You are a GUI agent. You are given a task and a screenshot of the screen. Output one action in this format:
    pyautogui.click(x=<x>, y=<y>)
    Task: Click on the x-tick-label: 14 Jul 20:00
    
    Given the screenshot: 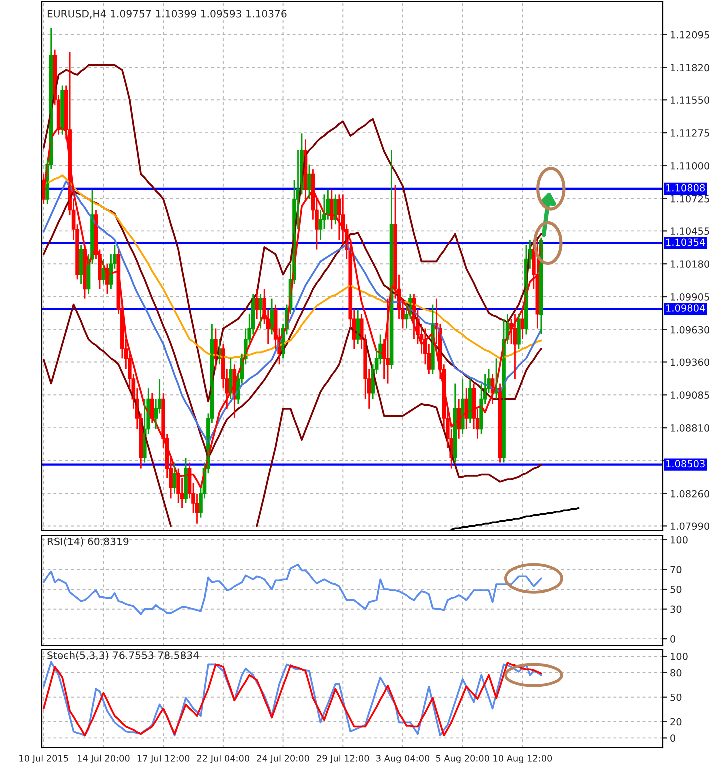 What is the action you would take?
    pyautogui.click(x=104, y=759)
    